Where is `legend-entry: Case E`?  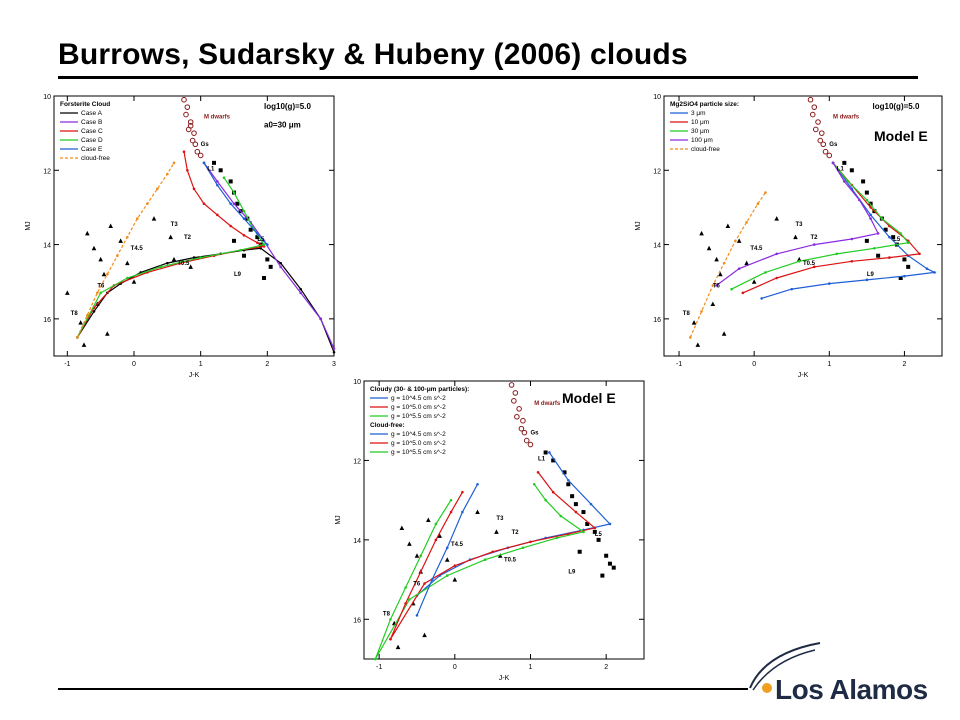 legend-entry: Case E is located at coordinates (92, 149).